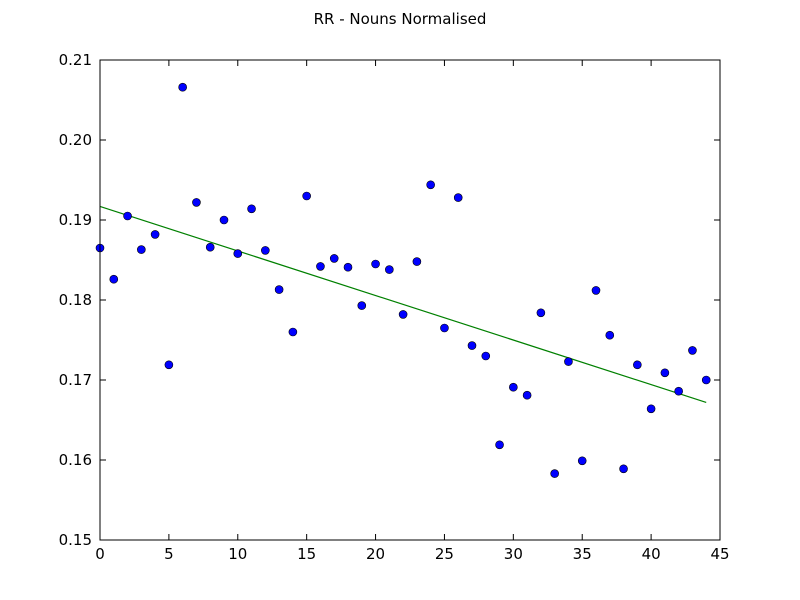 The height and width of the screenshot is (600, 800). I want to click on y-tick-label: 0.17, so click(75, 380).